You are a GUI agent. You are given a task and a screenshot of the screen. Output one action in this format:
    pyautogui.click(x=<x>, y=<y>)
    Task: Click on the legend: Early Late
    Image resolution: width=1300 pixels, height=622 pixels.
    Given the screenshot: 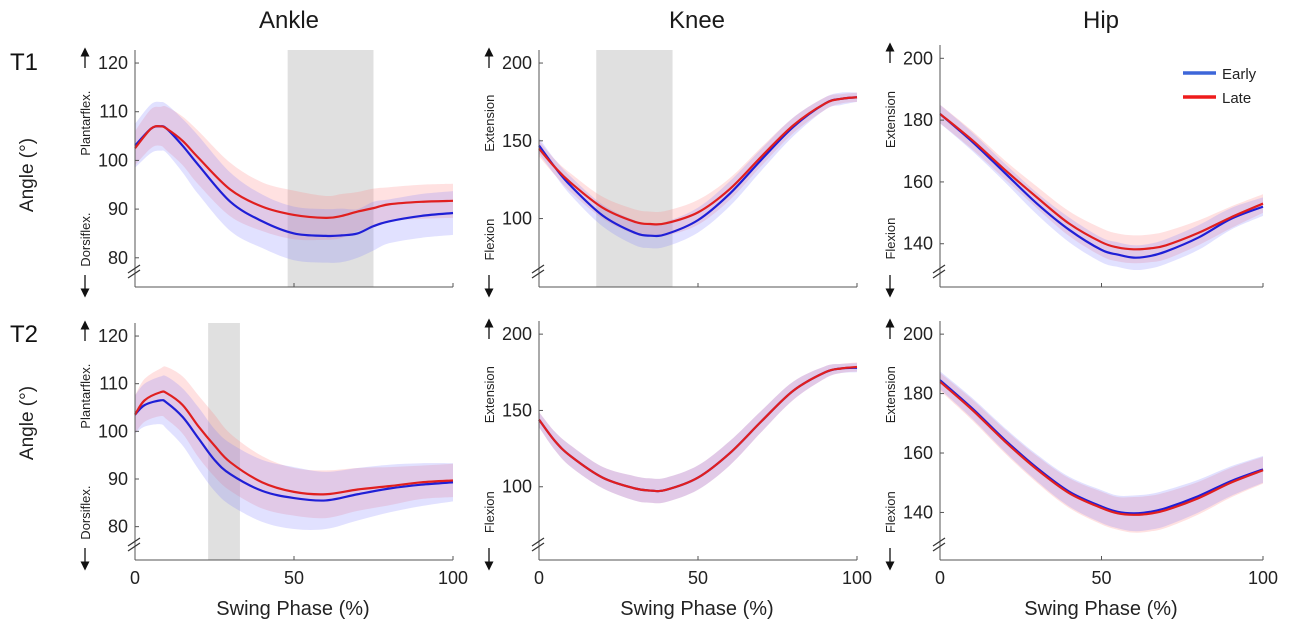 What is the action you would take?
    pyautogui.click(x=1220, y=86)
    